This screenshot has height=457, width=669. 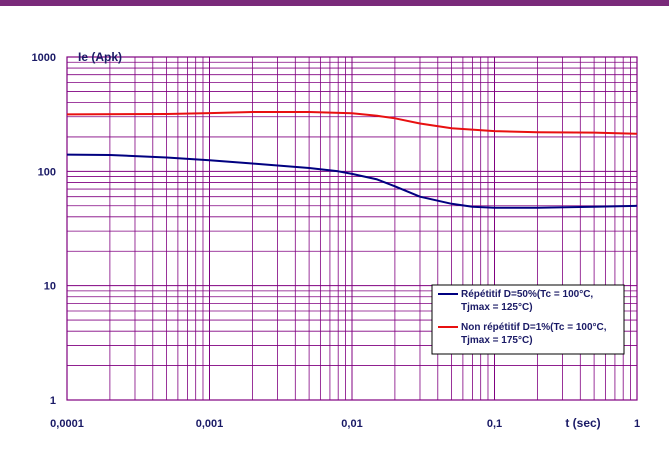 What do you see at coordinates (53, 401) in the screenshot?
I see `y-tick-label: 1` at bounding box center [53, 401].